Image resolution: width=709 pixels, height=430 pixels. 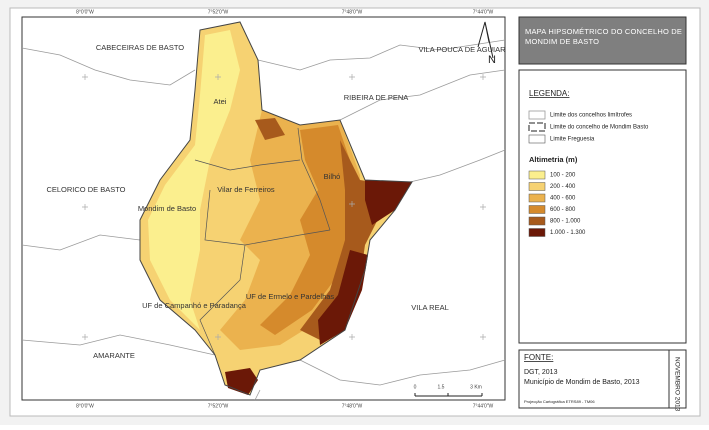 What do you see at coordinates (167, 208) in the screenshot?
I see `place-label: Mondim de Basto` at bounding box center [167, 208].